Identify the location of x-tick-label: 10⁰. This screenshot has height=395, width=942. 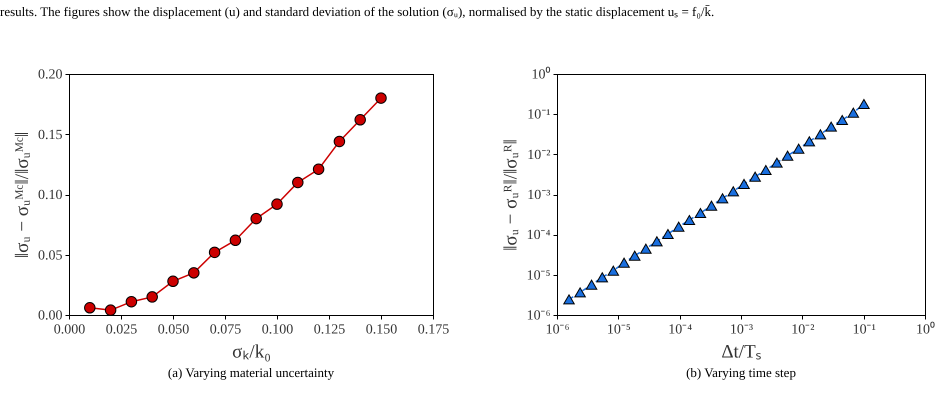
(925, 330).